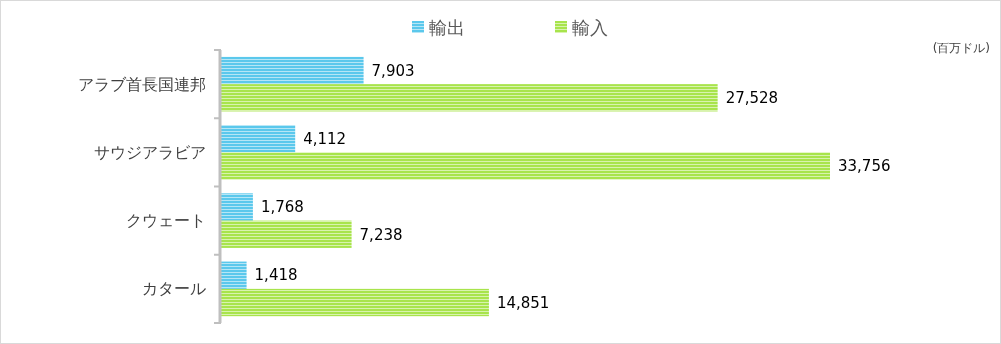  What do you see at coordinates (166, 221) in the screenshot?
I see `y-tick-label: クウェート` at bounding box center [166, 221].